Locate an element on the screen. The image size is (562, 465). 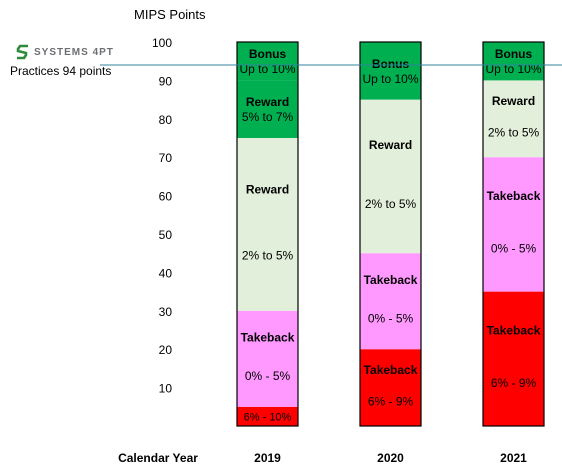
y-tick-label: 70 is located at coordinates (166, 158).